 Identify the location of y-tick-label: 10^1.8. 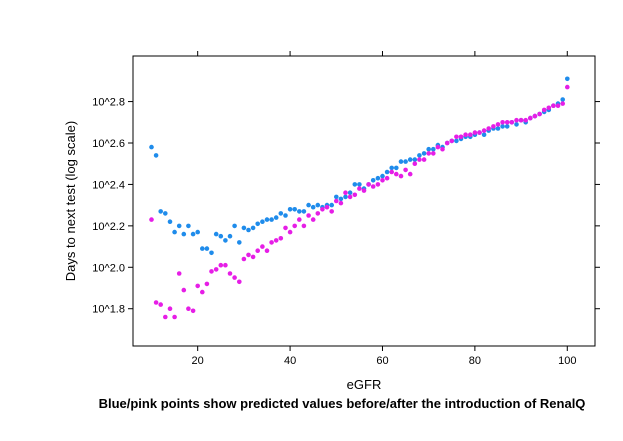
(108, 310).